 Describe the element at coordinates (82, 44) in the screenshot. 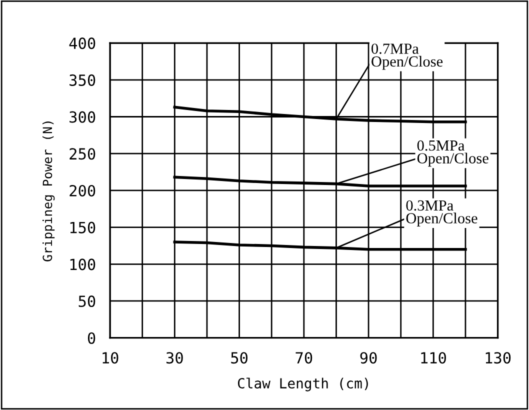

I see `y-tick-label: 400` at that location.